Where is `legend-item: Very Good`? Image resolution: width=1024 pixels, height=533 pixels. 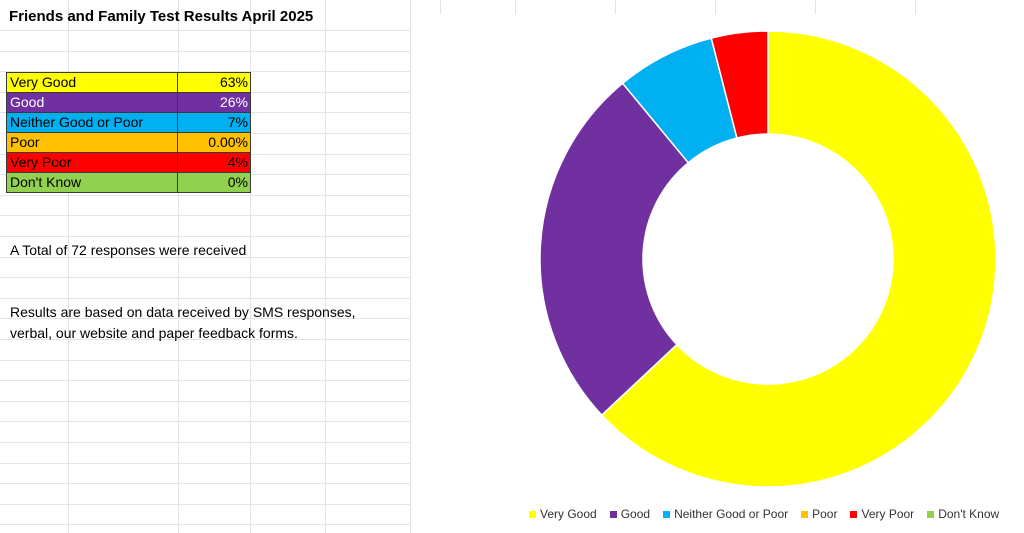 legend-item: Very Good is located at coordinates (563, 514).